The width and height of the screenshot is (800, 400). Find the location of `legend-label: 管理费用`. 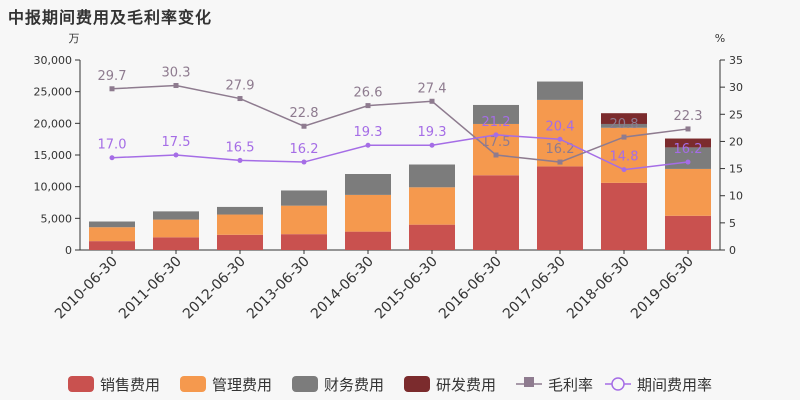

legend-label: 管理费用 is located at coordinates (242, 385).